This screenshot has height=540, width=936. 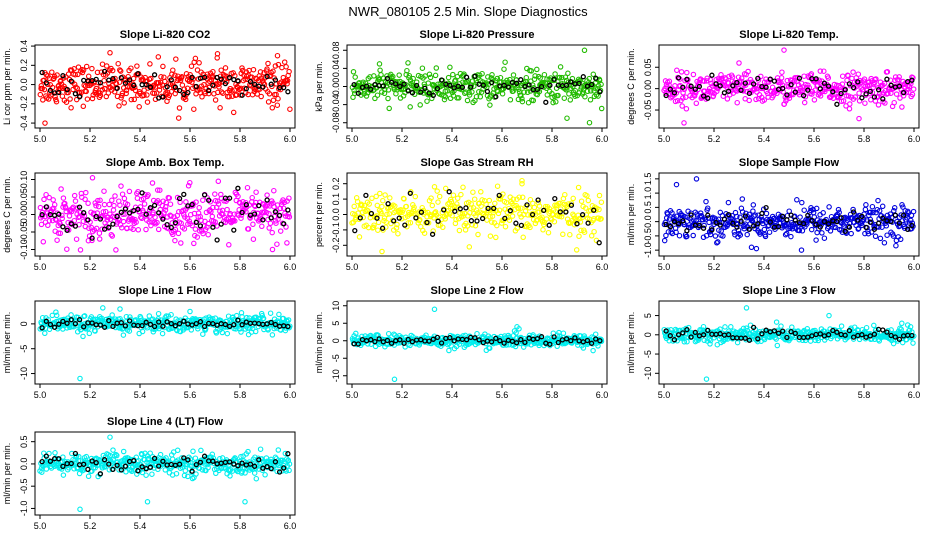 I want to click on x-tick-label: 6.0, so click(x=290, y=267).